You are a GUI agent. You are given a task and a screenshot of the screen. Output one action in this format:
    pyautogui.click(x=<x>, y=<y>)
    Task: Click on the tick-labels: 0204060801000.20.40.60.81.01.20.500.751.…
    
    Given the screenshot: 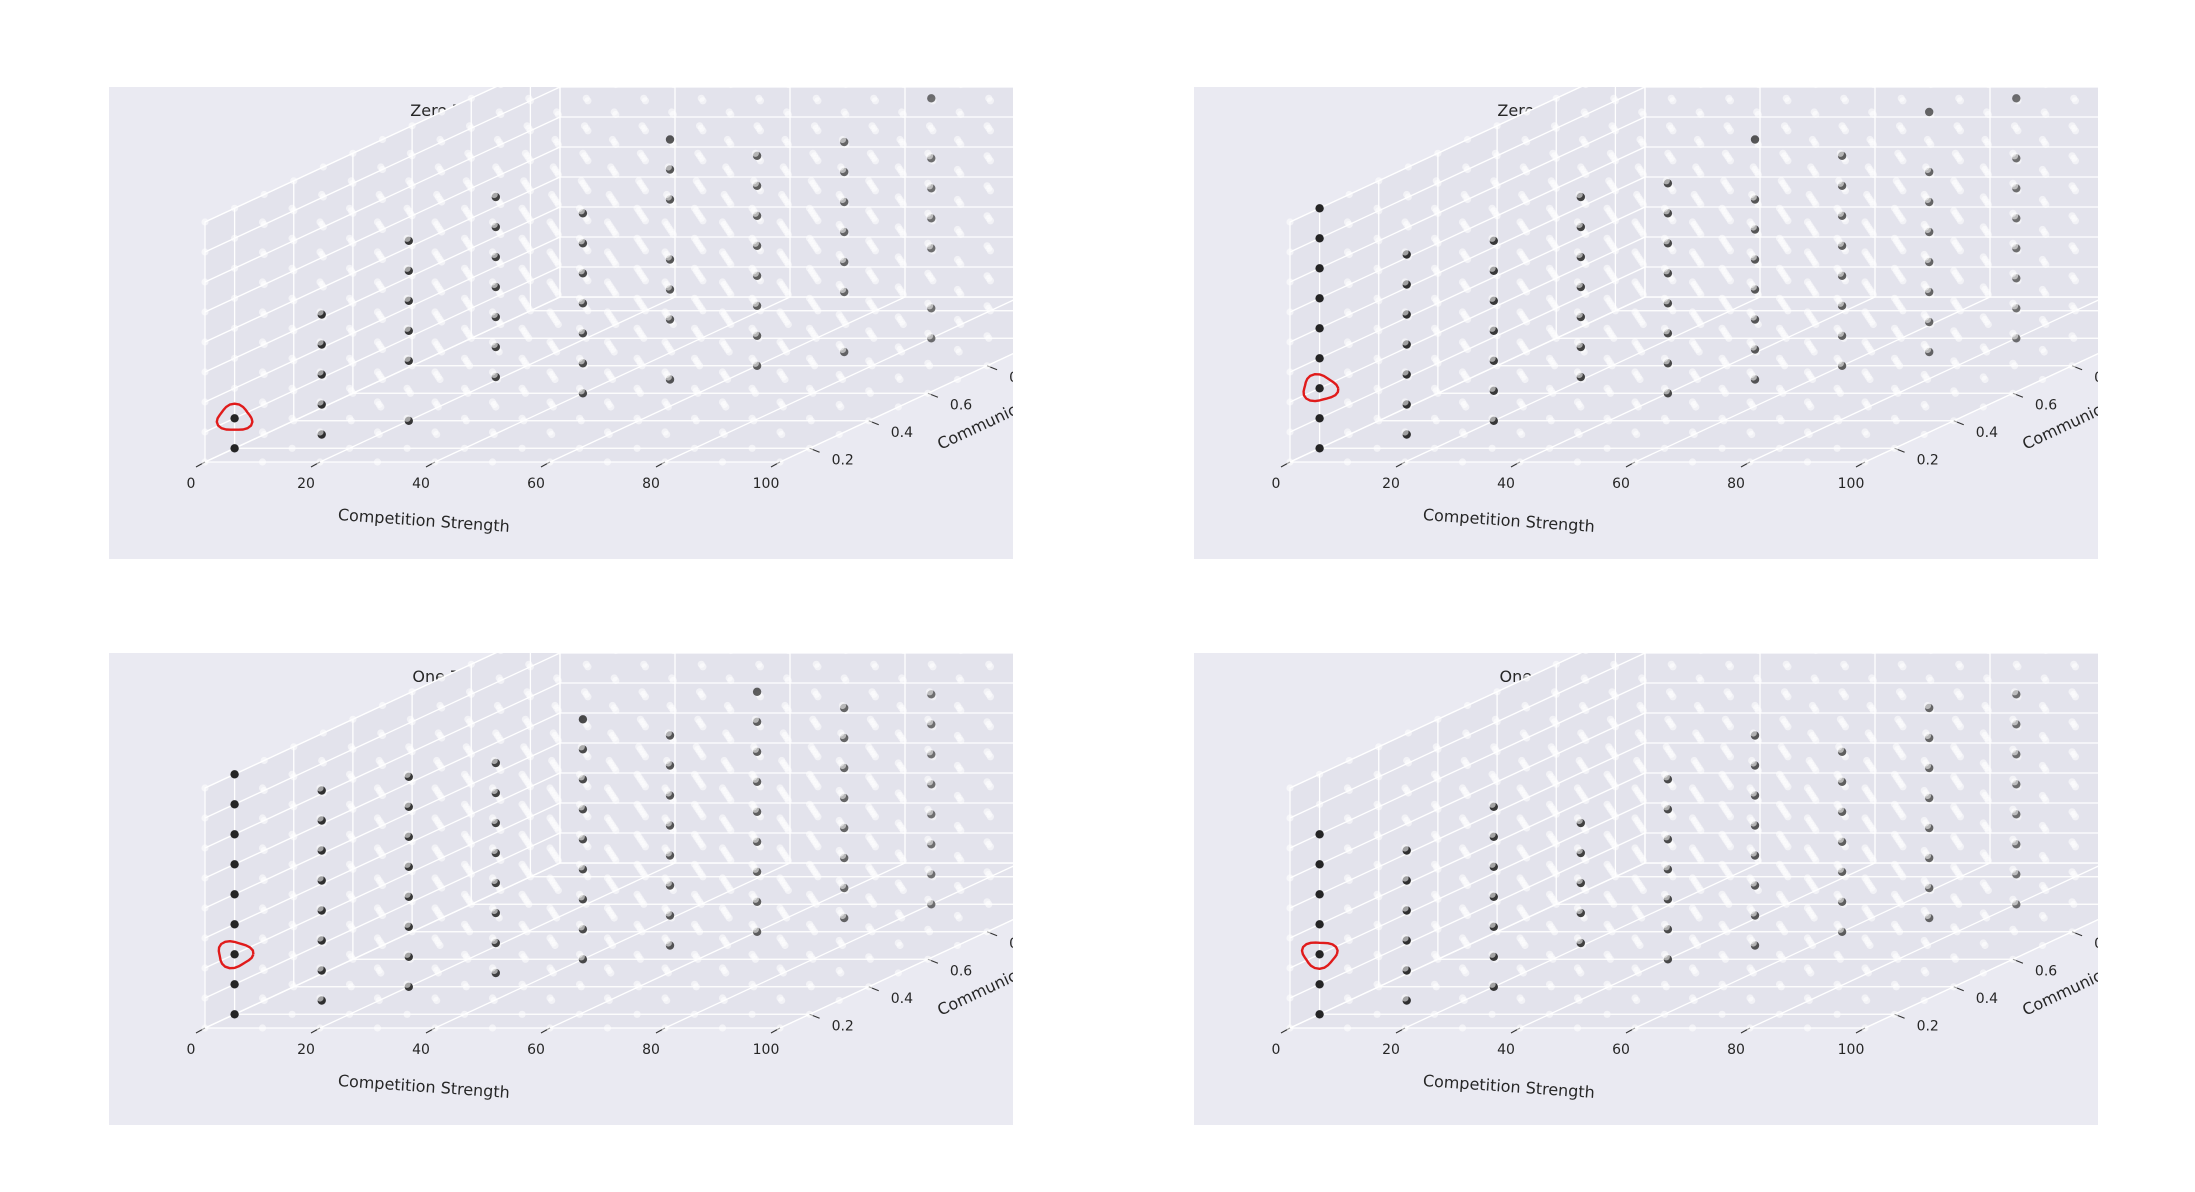 What is the action you would take?
    pyautogui.click(x=1685, y=431)
    